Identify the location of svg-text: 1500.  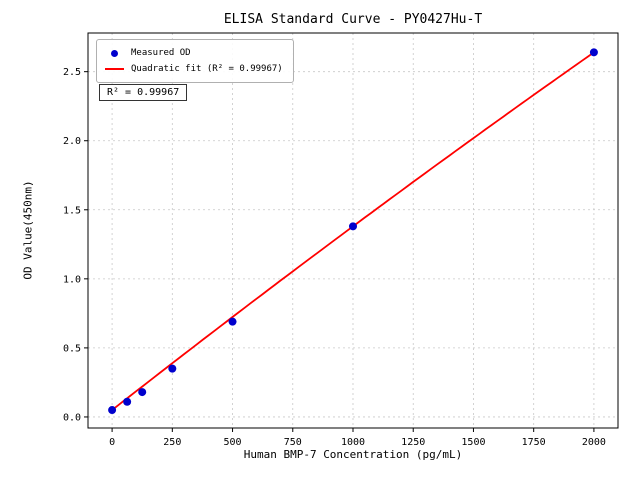
(473, 442).